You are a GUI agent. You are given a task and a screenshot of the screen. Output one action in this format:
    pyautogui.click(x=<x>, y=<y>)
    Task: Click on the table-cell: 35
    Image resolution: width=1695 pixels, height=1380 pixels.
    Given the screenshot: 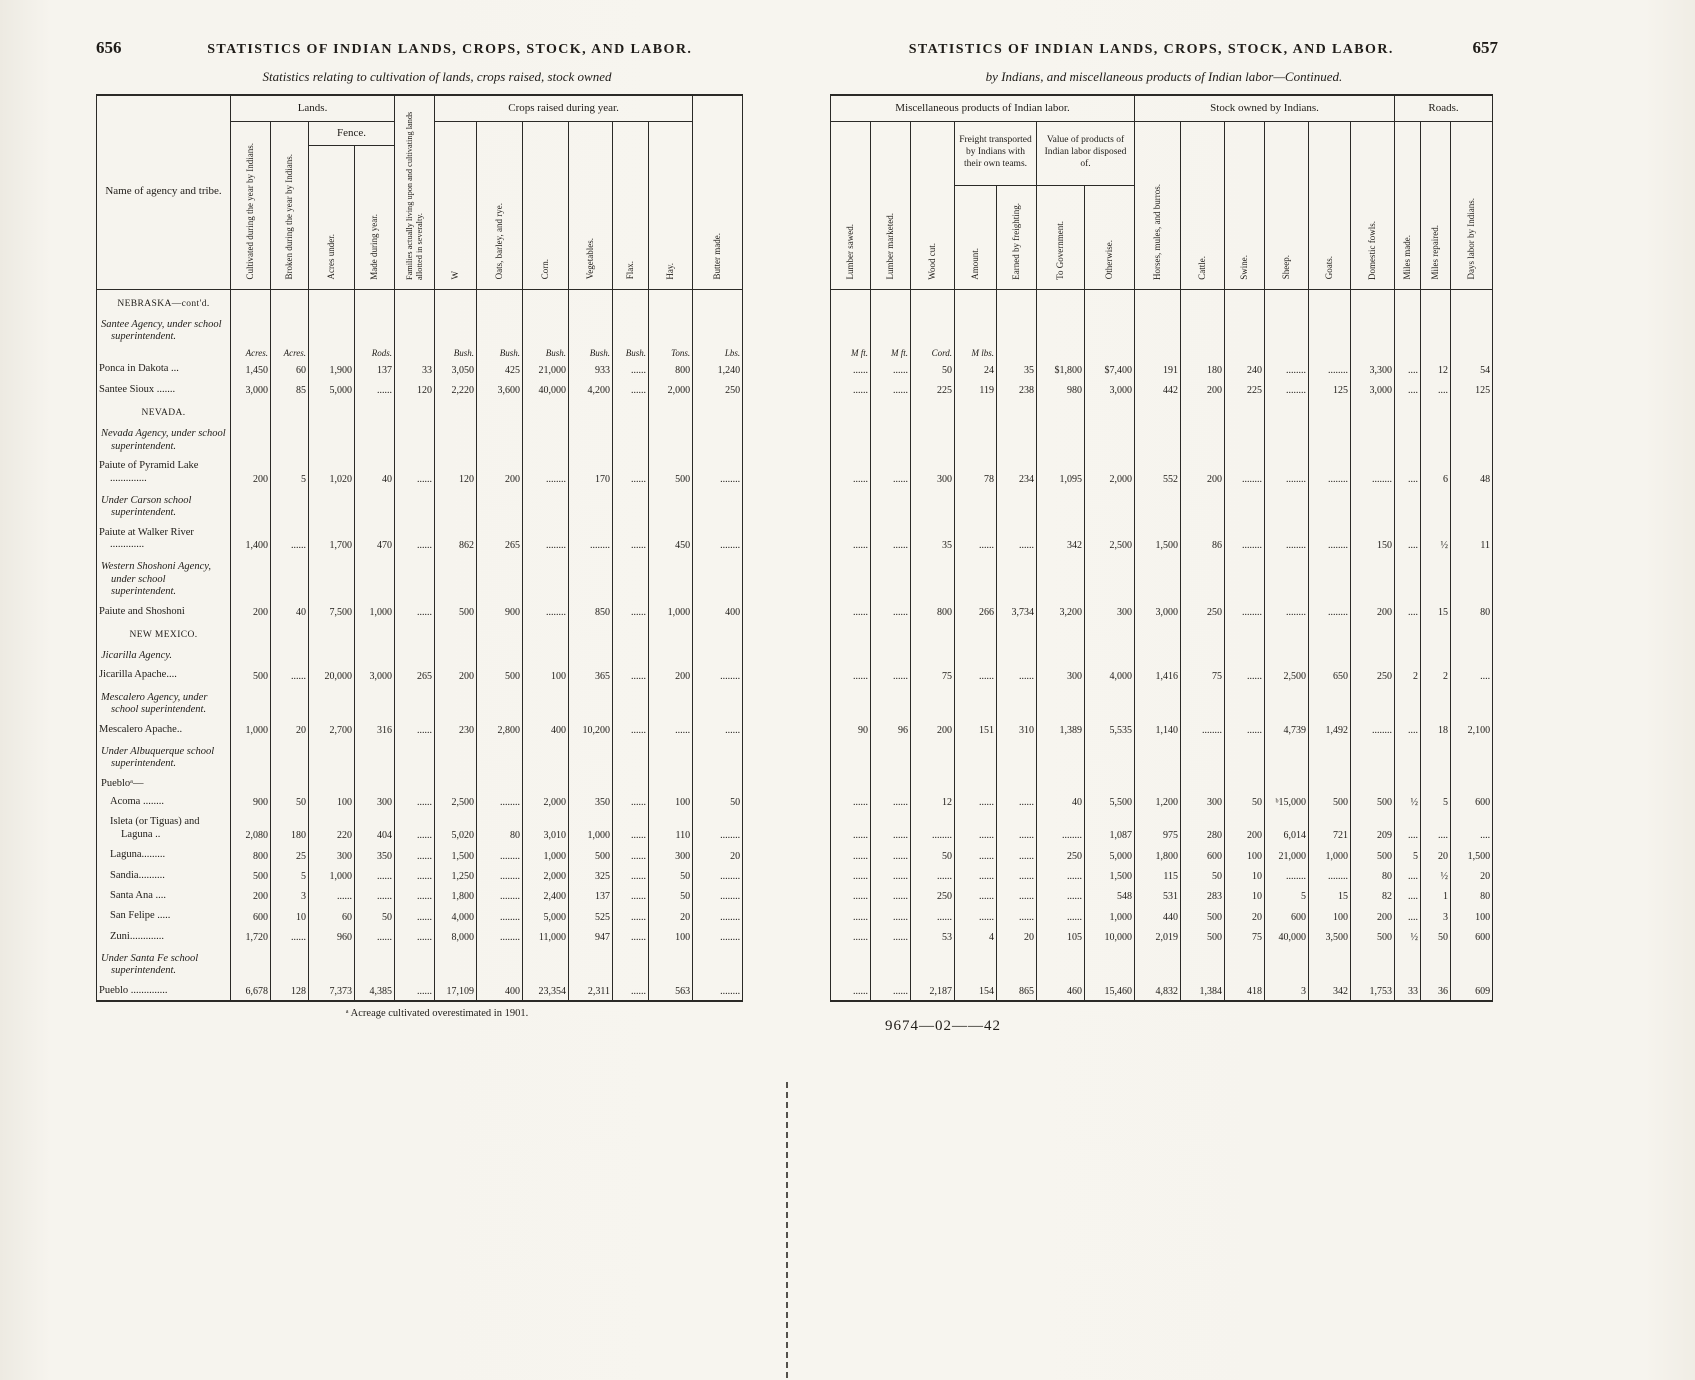 What is the action you would take?
    pyautogui.click(x=932, y=538)
    